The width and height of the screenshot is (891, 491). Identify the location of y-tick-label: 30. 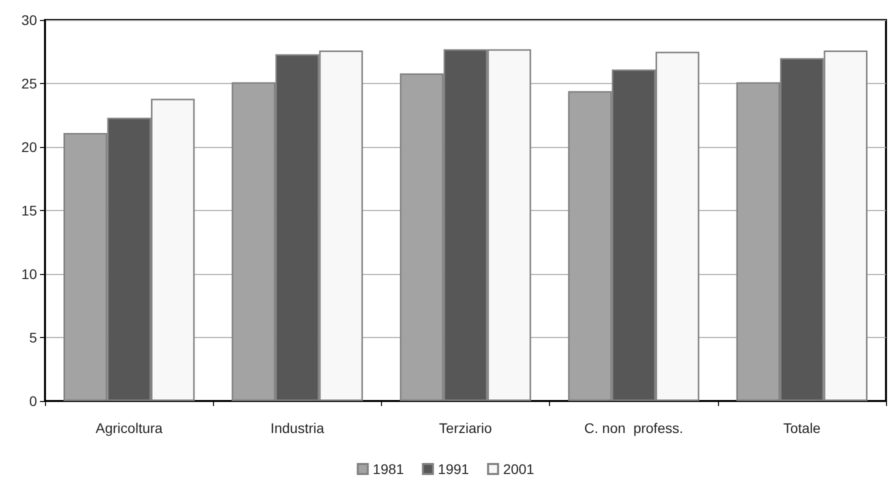
(29, 20).